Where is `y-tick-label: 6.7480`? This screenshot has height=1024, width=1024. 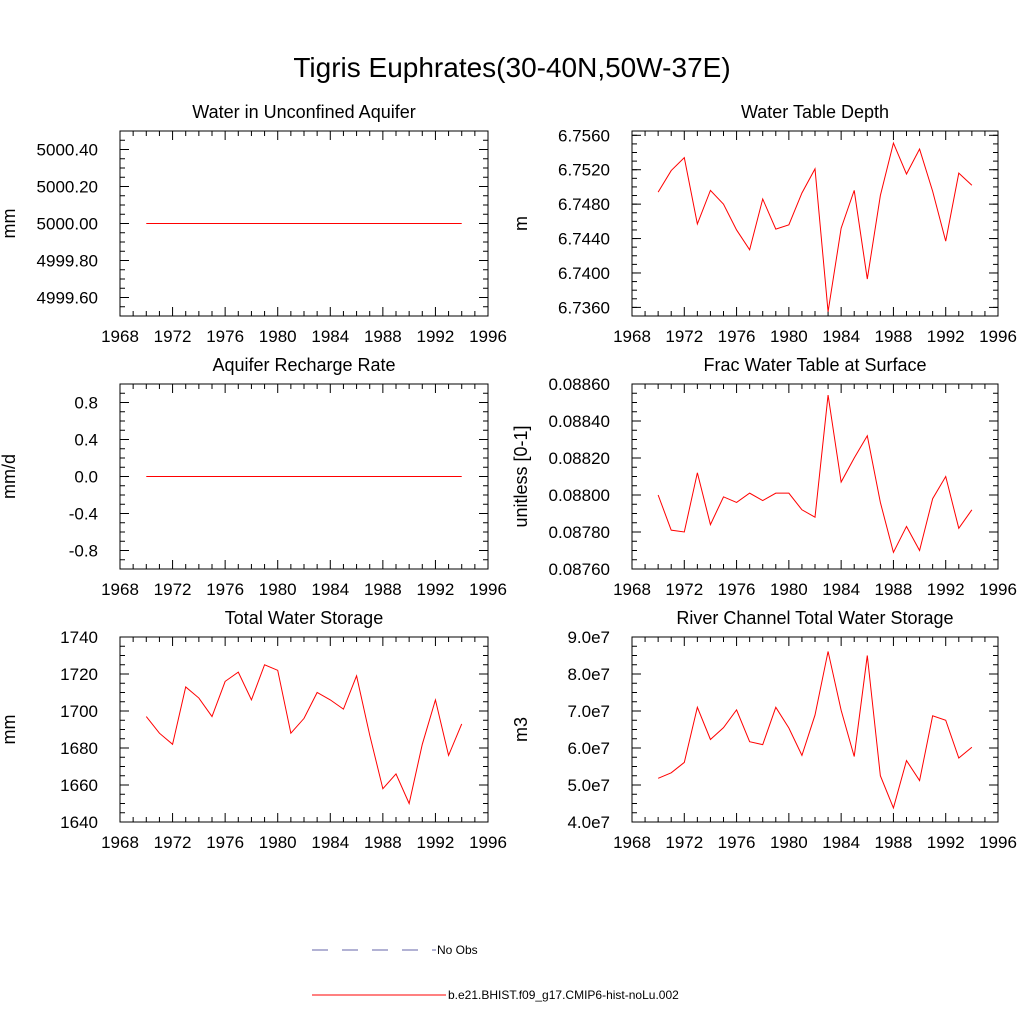
y-tick-label: 6.7480 is located at coordinates (584, 204).